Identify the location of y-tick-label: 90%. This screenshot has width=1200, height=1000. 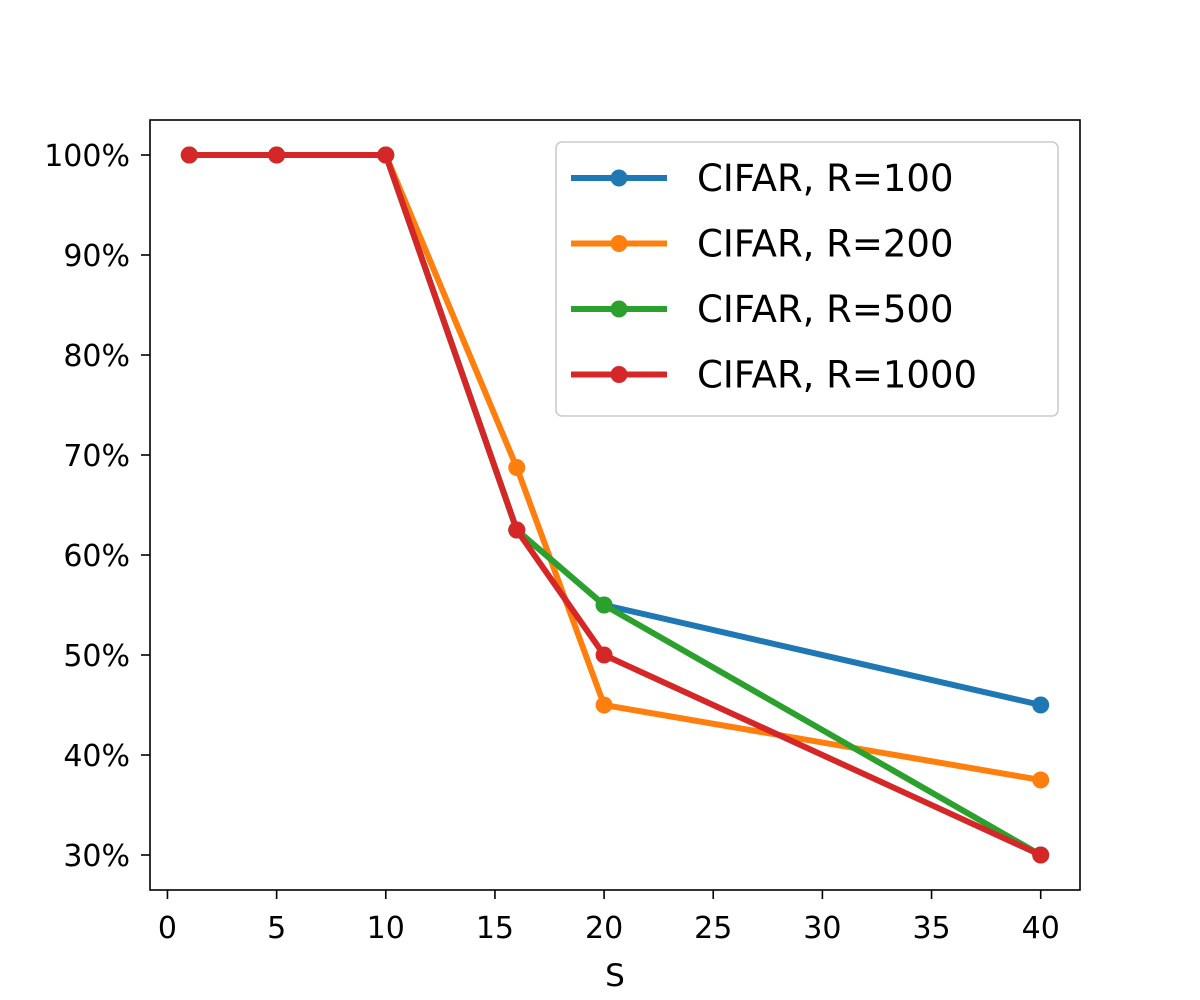
(96, 256).